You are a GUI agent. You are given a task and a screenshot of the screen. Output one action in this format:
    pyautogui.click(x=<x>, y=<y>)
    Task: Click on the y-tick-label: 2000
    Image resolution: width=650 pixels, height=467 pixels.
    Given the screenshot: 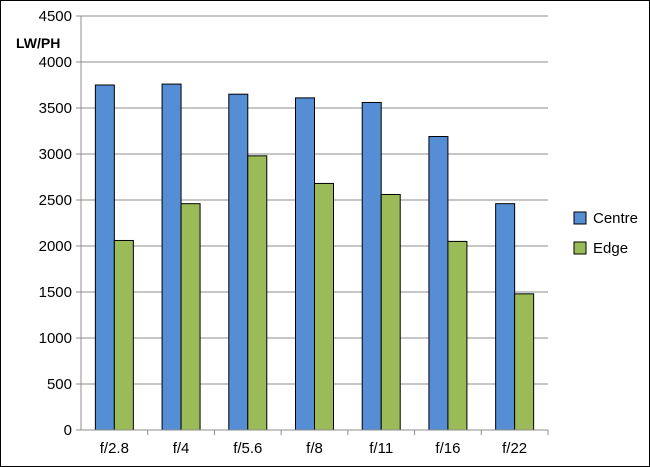 What is the action you would take?
    pyautogui.click(x=55, y=246)
    